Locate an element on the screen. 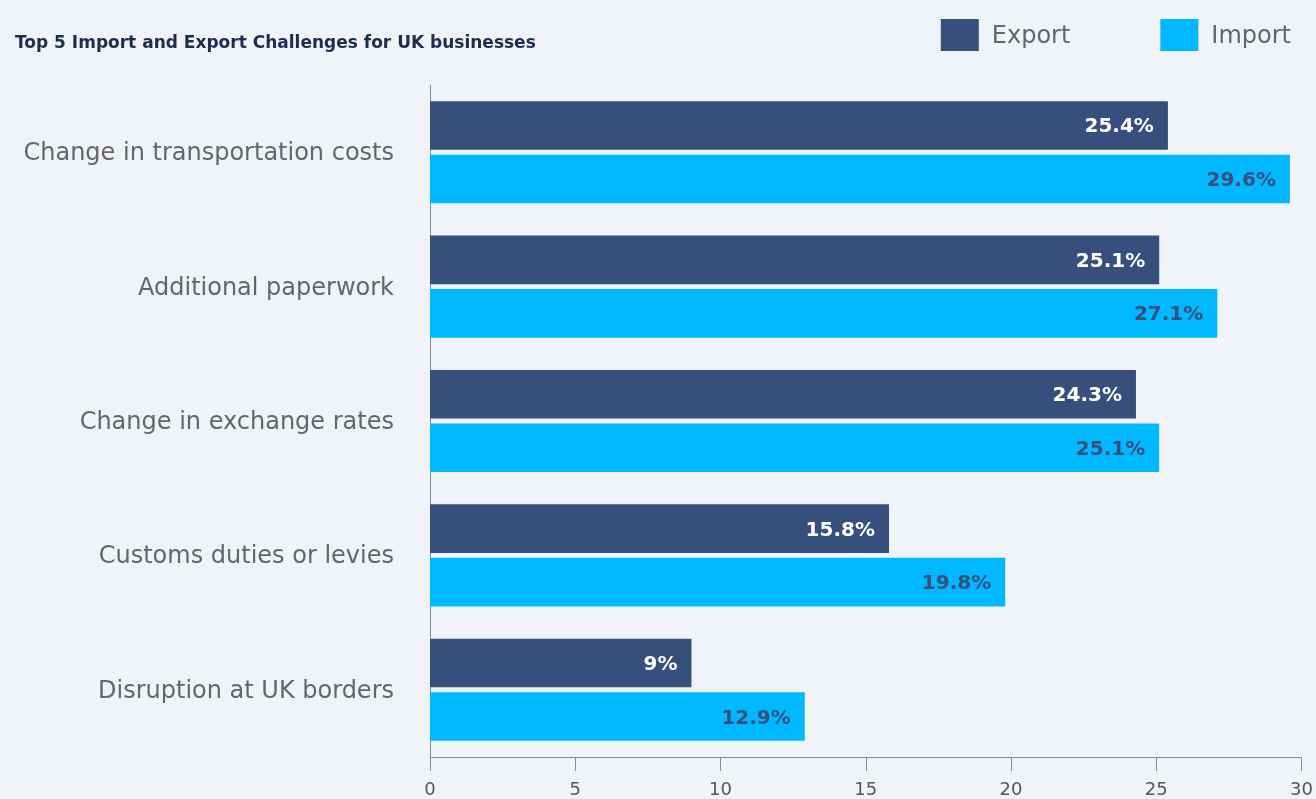  data-label: 25.4% is located at coordinates (1119, 125).